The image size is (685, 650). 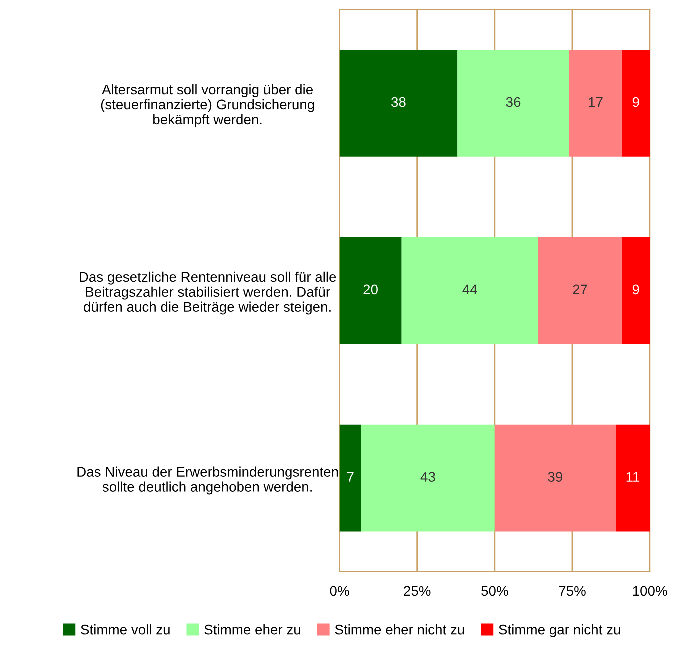 I want to click on data-label: 44, so click(x=470, y=289).